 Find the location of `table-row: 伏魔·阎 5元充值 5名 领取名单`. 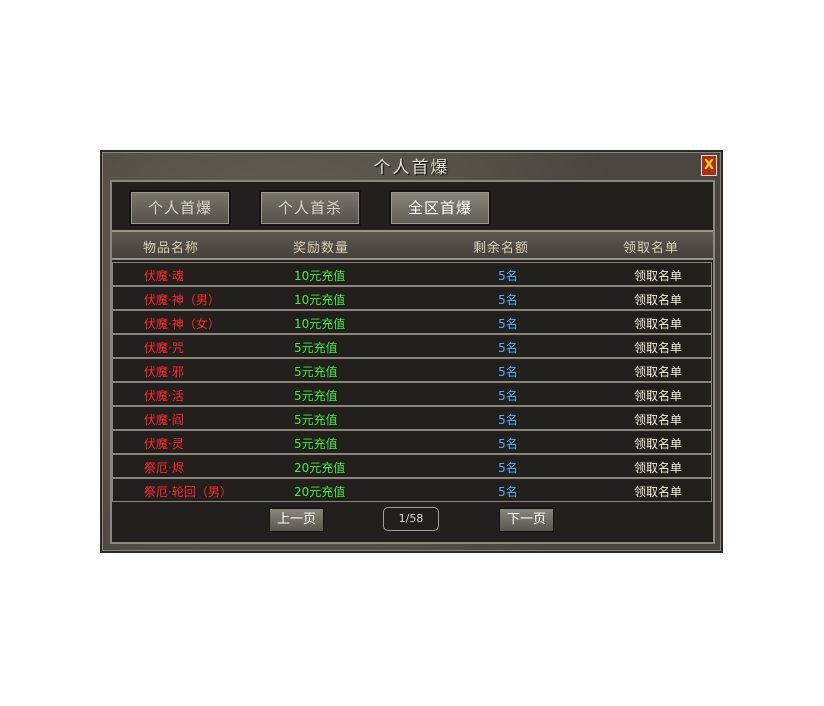

table-row: 伏魔·阎 5元充值 5名 领取名单 is located at coordinates (412, 418).